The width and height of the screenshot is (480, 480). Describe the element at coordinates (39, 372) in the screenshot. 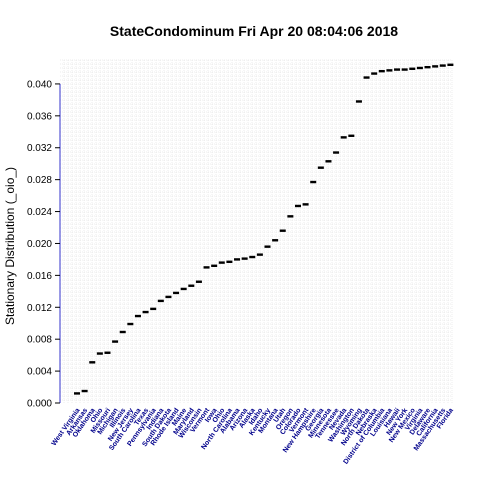

I see `y-tick-label: 0.004` at that location.